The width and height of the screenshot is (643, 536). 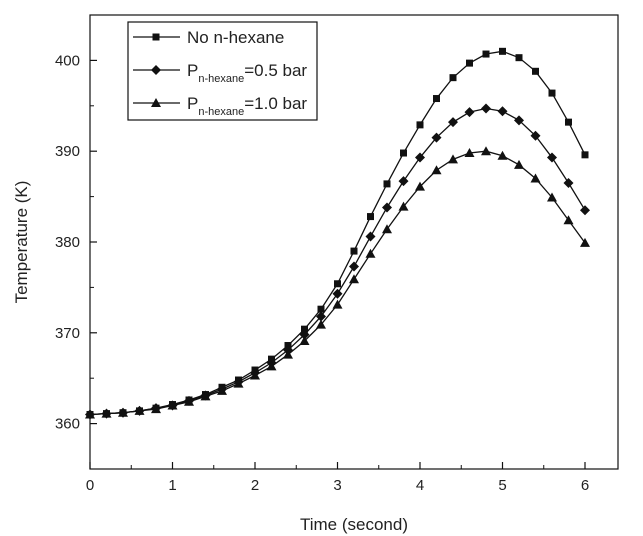 I want to click on x-tick-label-6: 6, so click(x=585, y=485).